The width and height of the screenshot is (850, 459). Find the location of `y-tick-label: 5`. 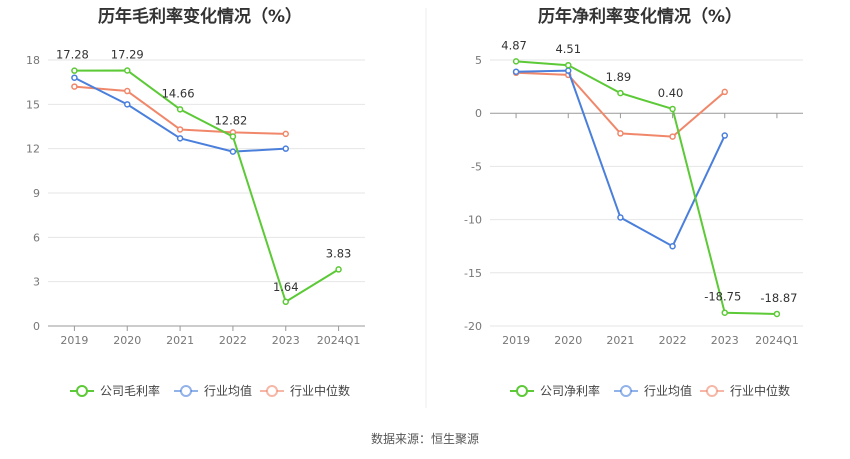

y-tick-label: 5 is located at coordinates (478, 60).